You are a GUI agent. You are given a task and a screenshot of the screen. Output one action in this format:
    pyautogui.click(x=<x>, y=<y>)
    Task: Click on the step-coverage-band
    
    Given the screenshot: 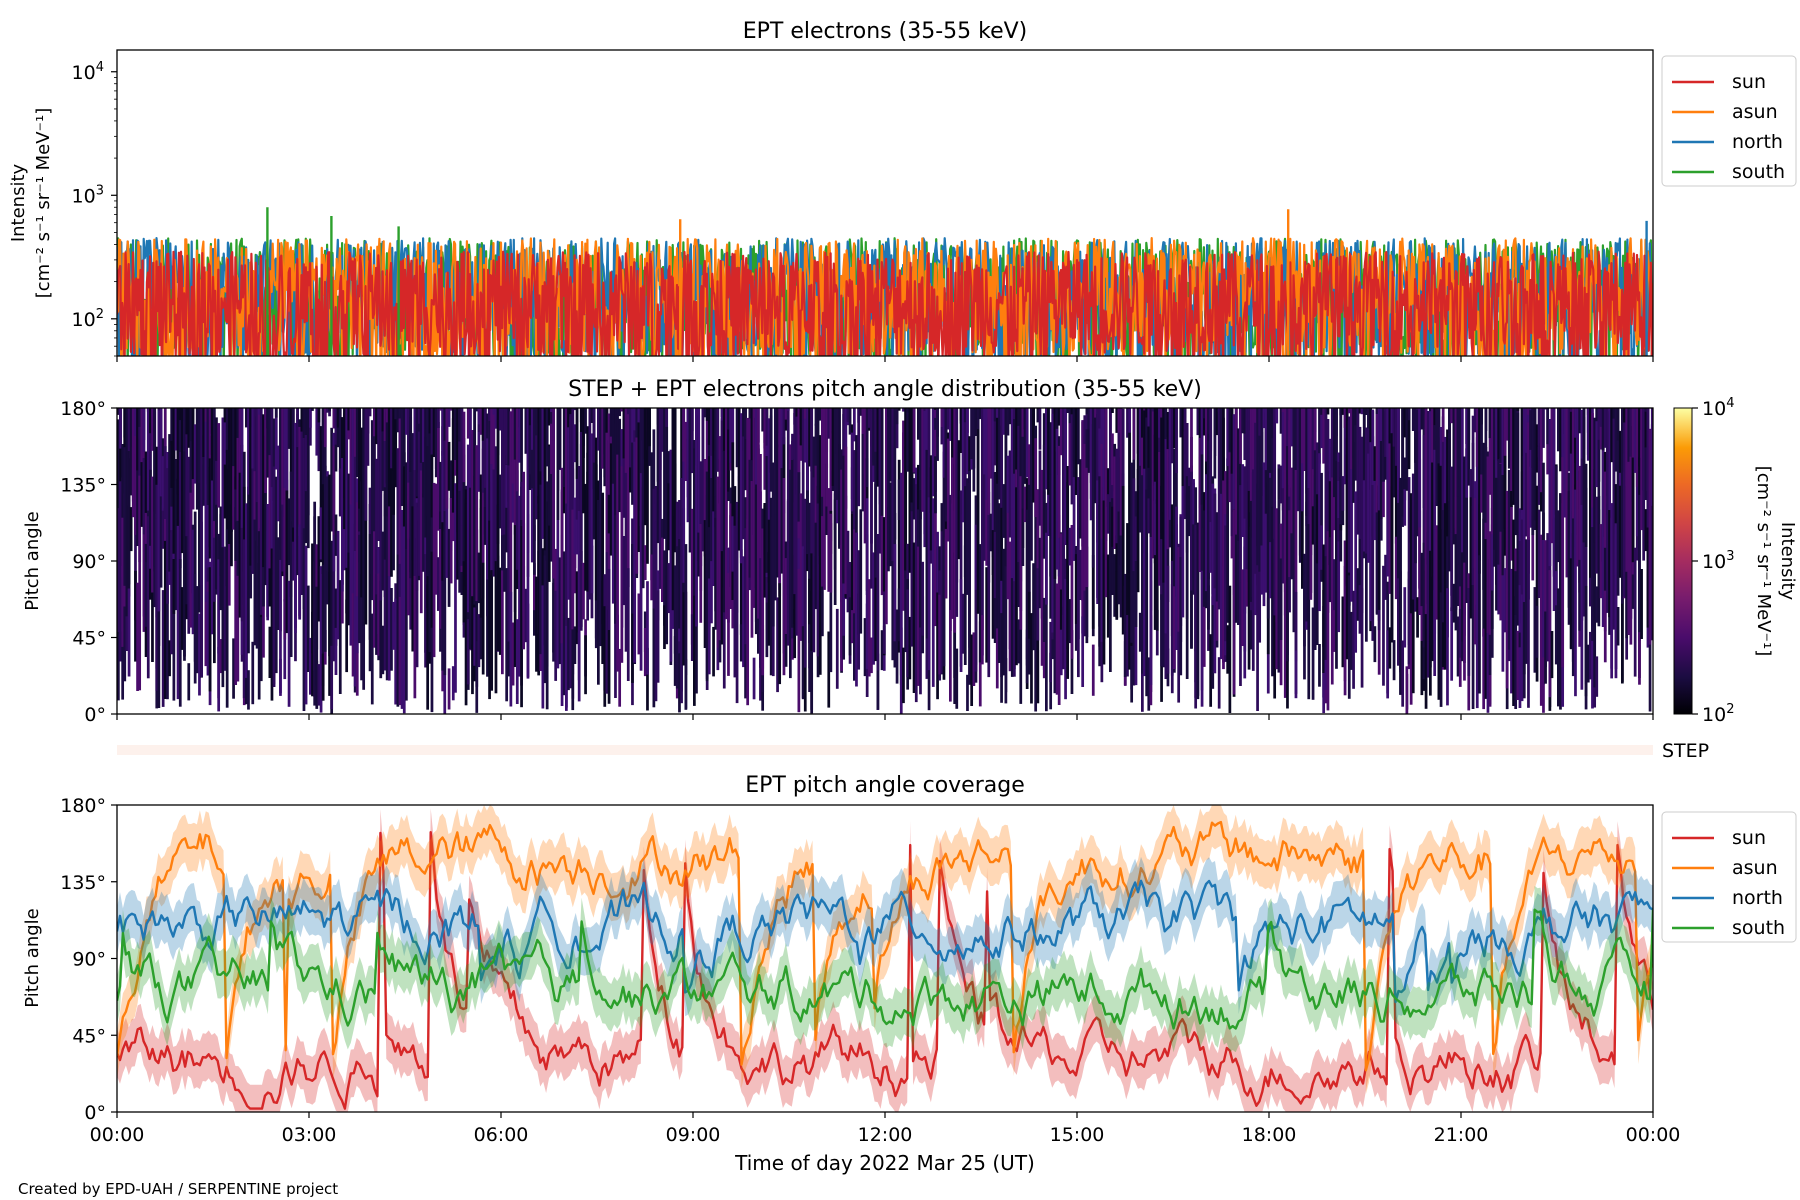 What is the action you would take?
    pyautogui.click(x=885, y=750)
    